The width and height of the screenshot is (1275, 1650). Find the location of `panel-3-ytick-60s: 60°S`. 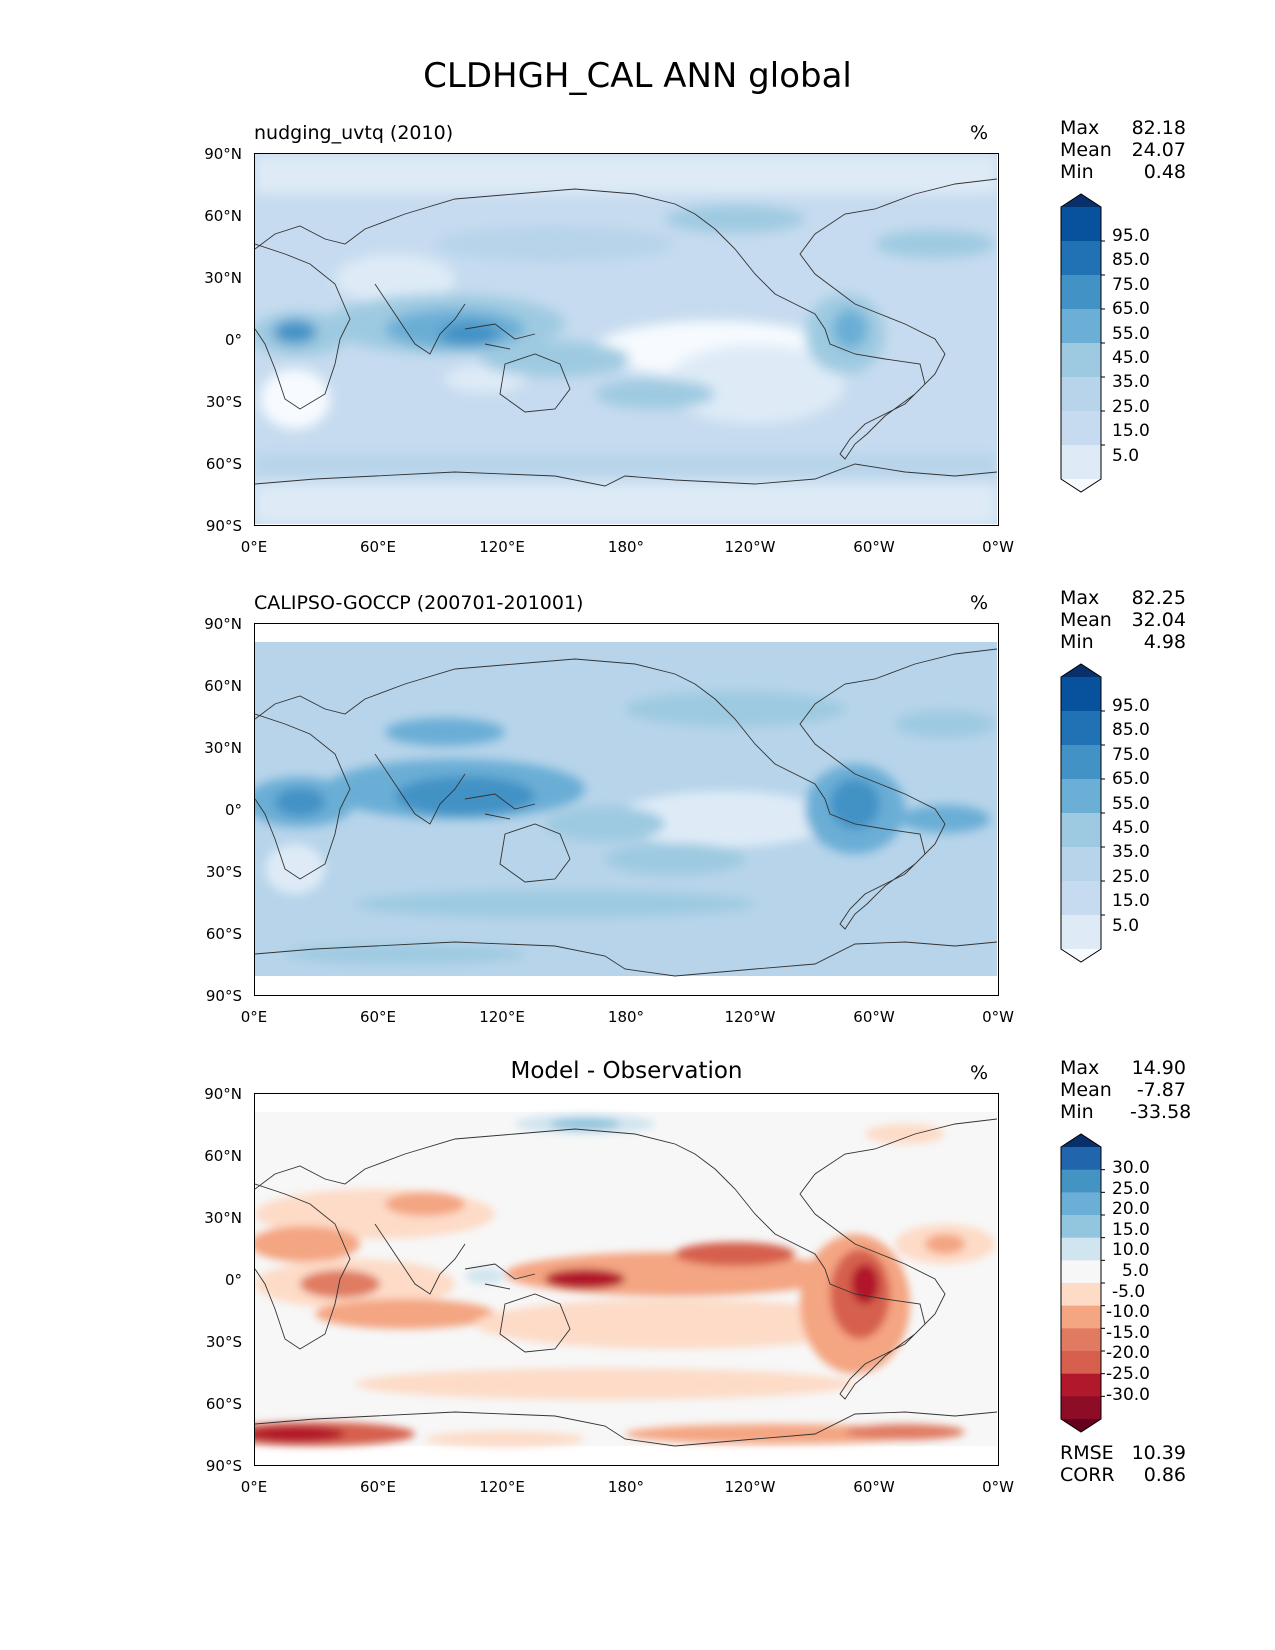

panel-3-ytick-60s: 60°S is located at coordinates (223, 1404).